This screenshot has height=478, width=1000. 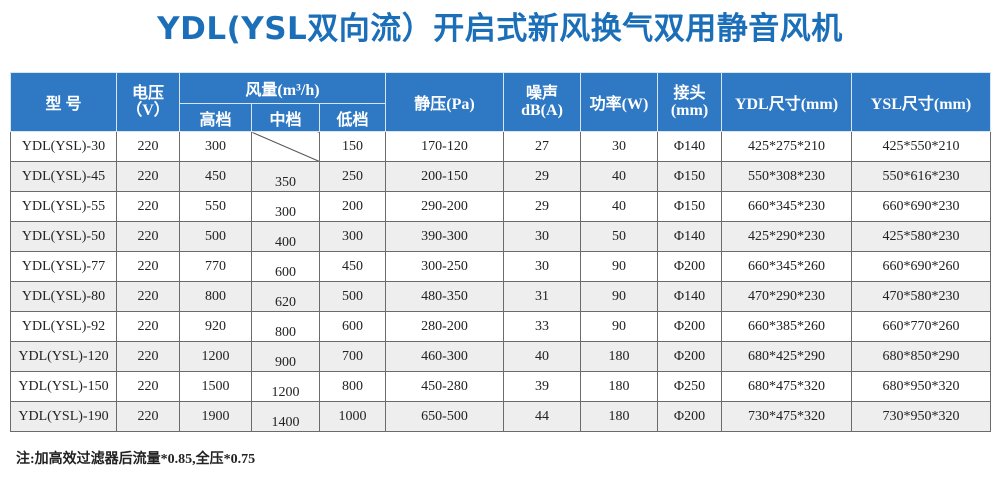 I want to click on low-airflow-cell: 500, so click(x=352, y=296).